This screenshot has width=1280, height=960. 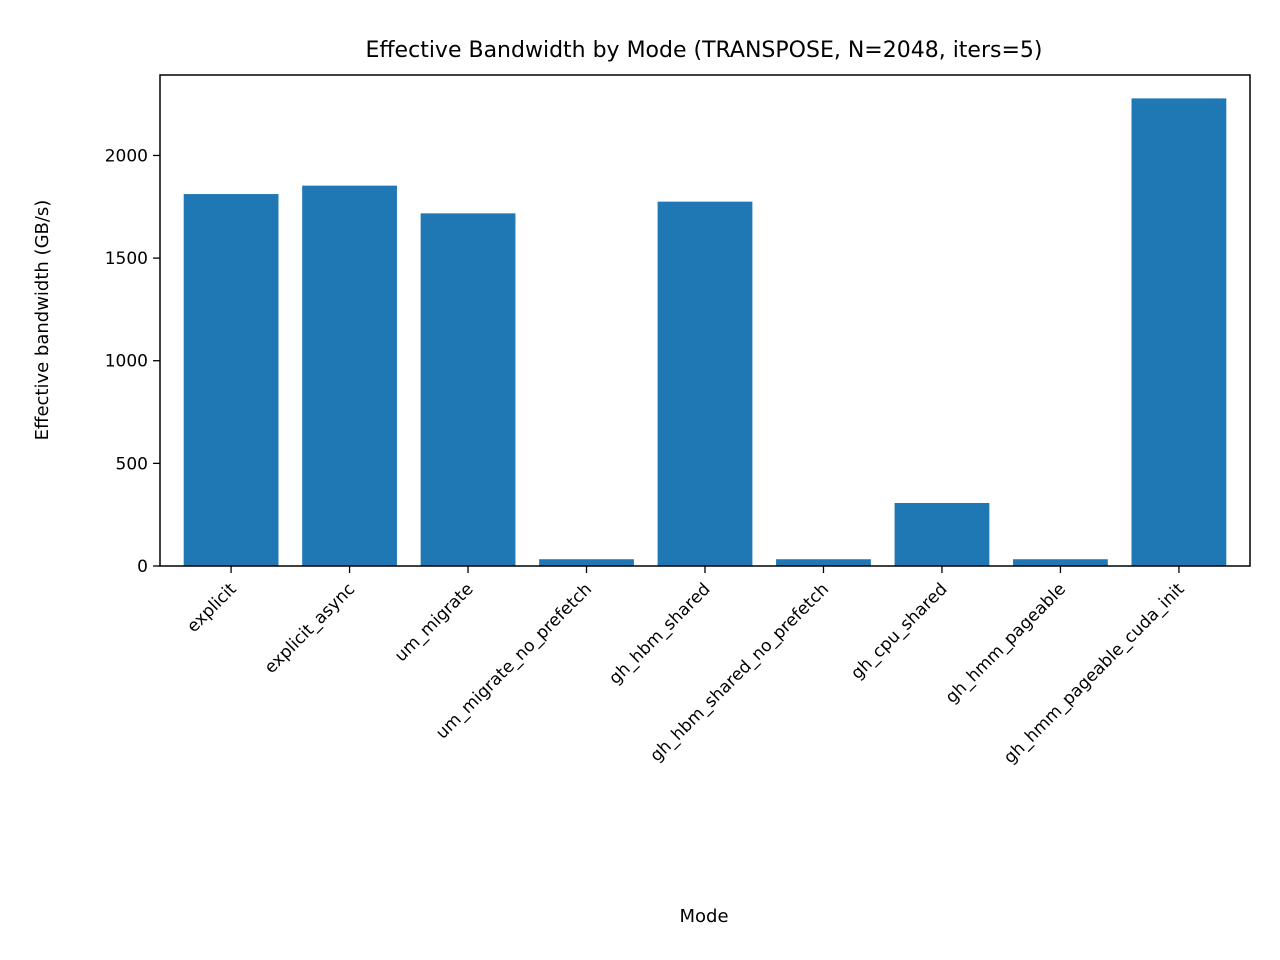 I want to click on bar-gh_hbm_shared, so click(x=705, y=383).